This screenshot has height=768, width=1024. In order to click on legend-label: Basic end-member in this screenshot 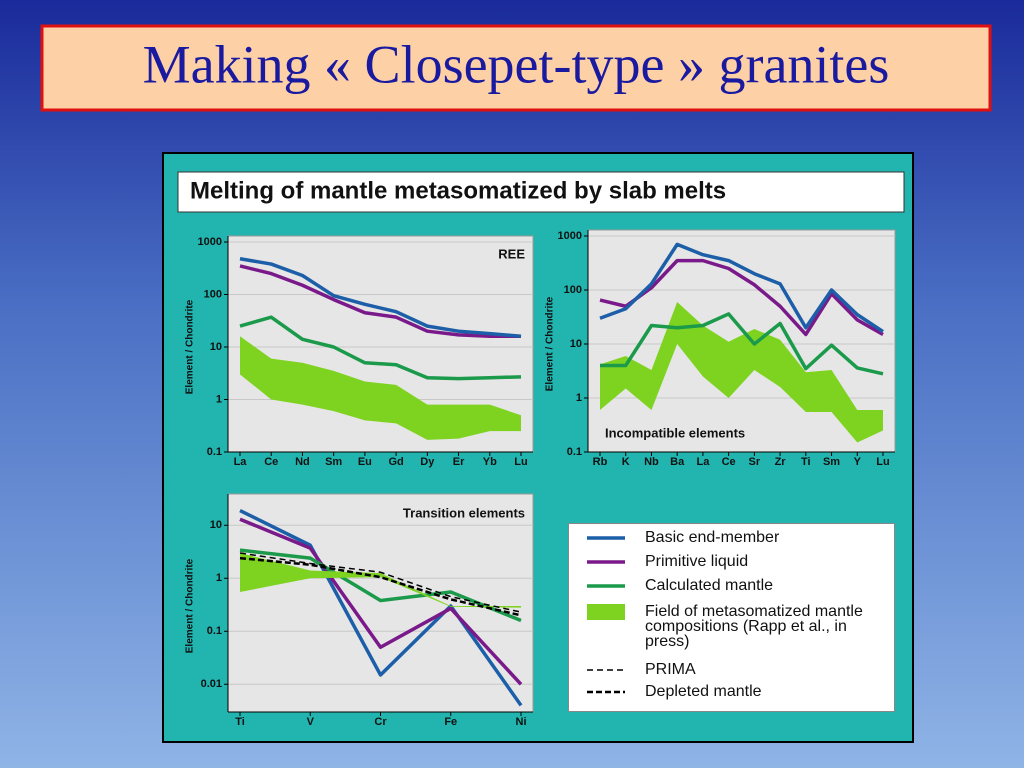, I will do `click(712, 537)`.